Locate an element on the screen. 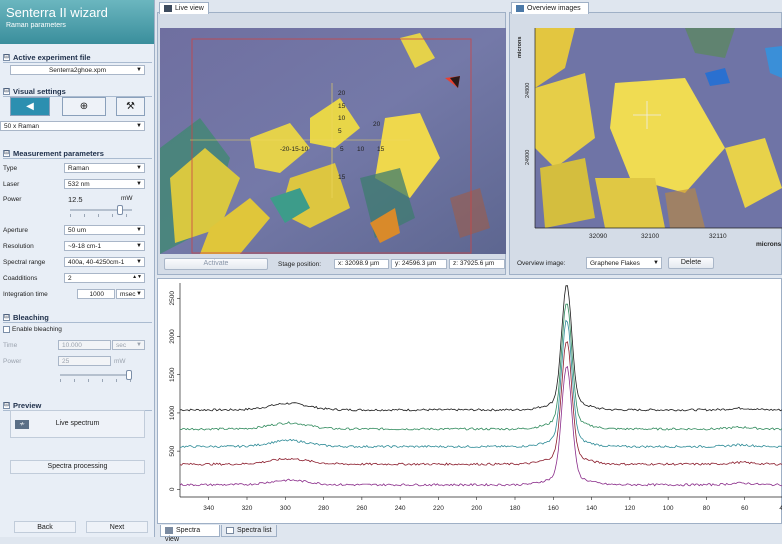 The image size is (782, 544). power-slider is located at coordinates (101, 211).